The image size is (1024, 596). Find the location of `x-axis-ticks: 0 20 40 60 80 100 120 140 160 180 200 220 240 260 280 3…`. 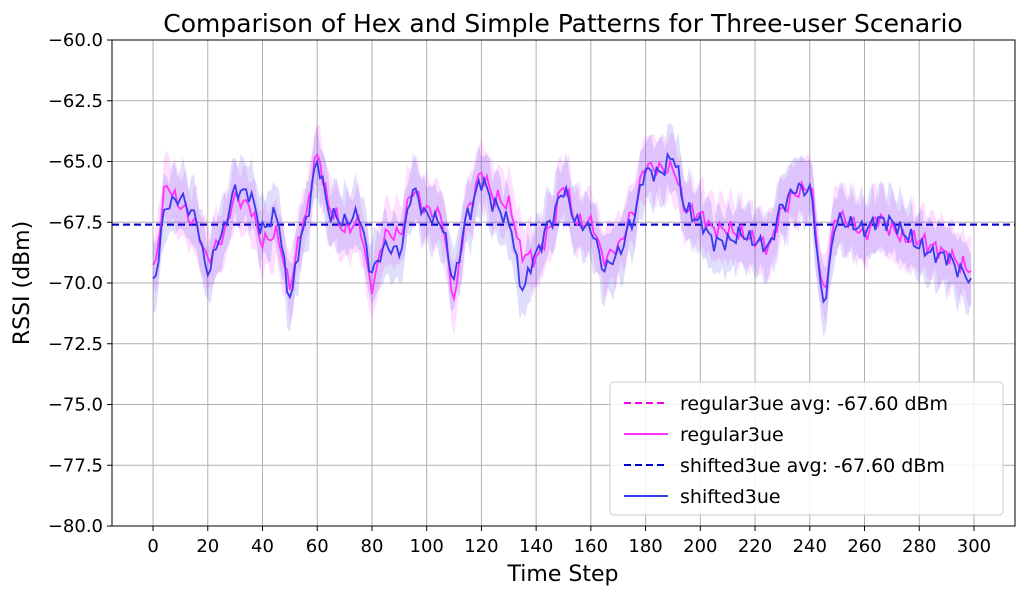

x-axis-ticks: 0 20 40 60 80 100 120 140 160 180 200 220 240 260 280 3… is located at coordinates (569, 541).